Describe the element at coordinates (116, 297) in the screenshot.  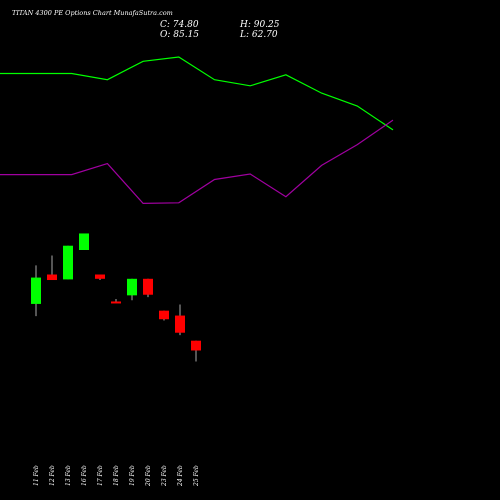
I see `candles-layer` at that location.